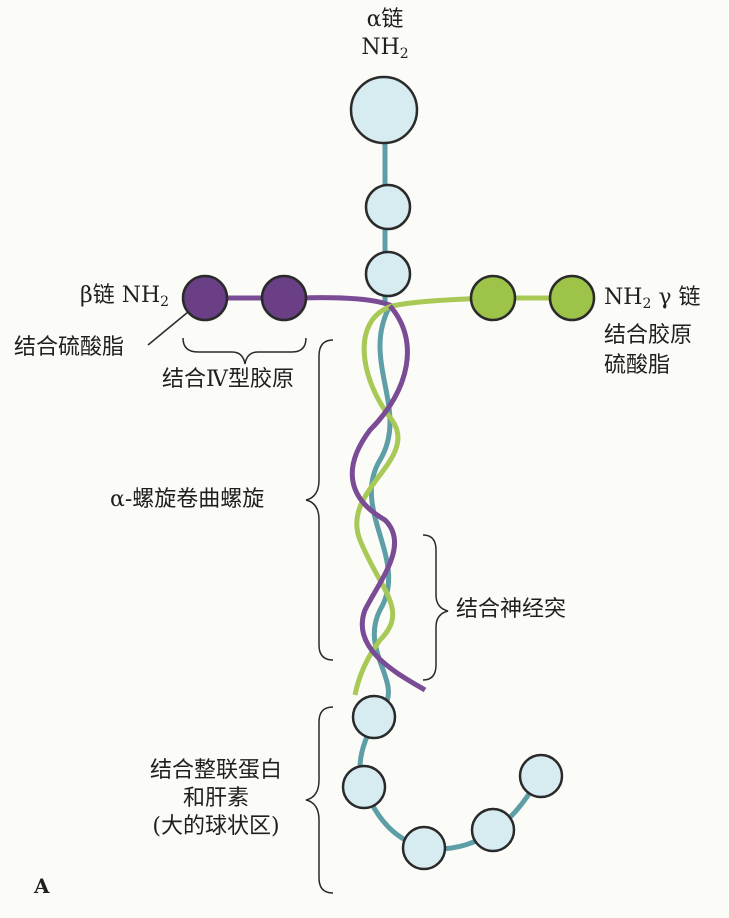 This screenshot has width=729, height=918. What do you see at coordinates (216, 826) in the screenshot?
I see `integrin-label-line3: (大的球状区)` at bounding box center [216, 826].